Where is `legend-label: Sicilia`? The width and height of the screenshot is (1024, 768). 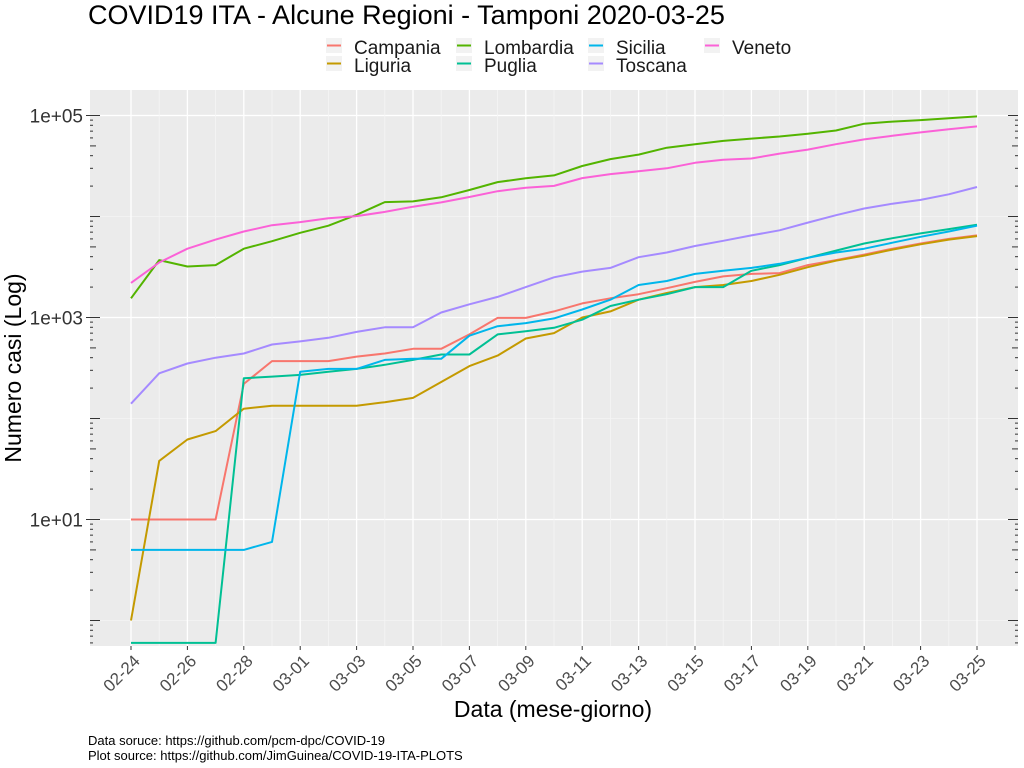
legend-label: Sicilia is located at coordinates (641, 48).